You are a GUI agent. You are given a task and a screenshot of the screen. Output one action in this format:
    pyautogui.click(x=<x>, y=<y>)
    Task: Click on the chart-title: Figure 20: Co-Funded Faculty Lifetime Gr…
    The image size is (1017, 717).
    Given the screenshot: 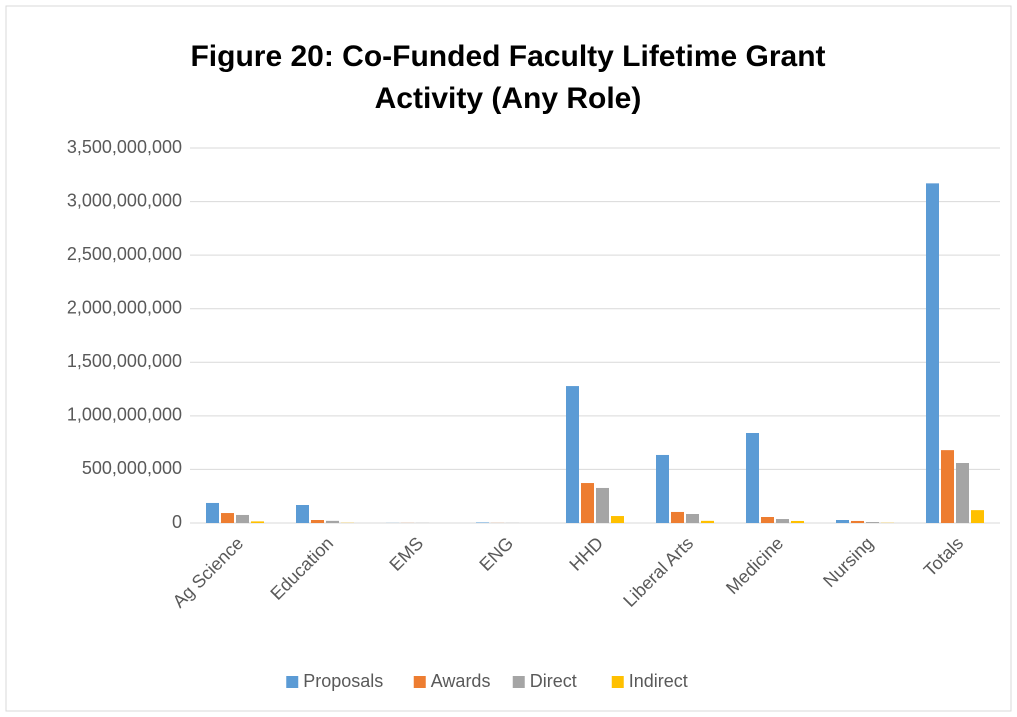 What is the action you would take?
    pyautogui.click(x=507, y=56)
    